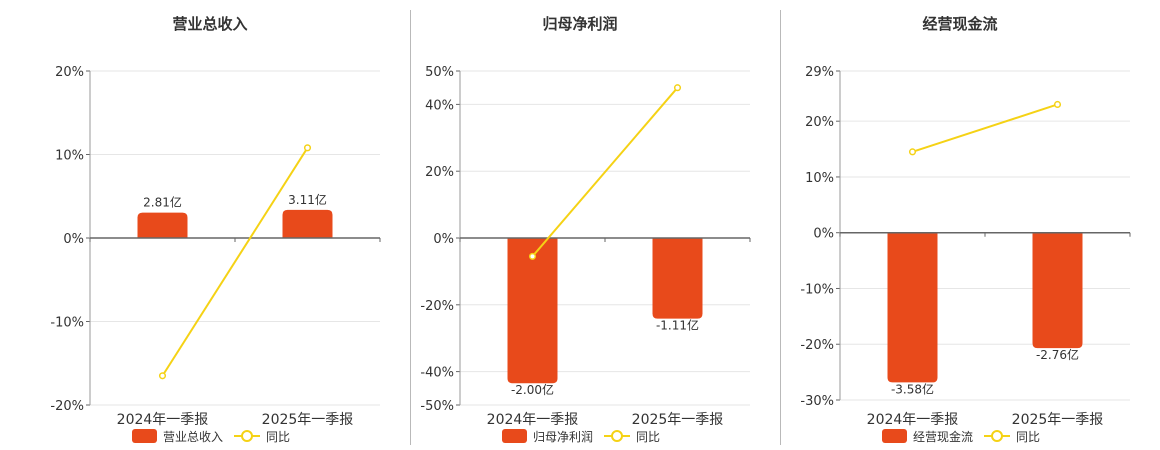 The image size is (1160, 450). I want to click on legend-bar-label: 营业总收入, so click(193, 437).